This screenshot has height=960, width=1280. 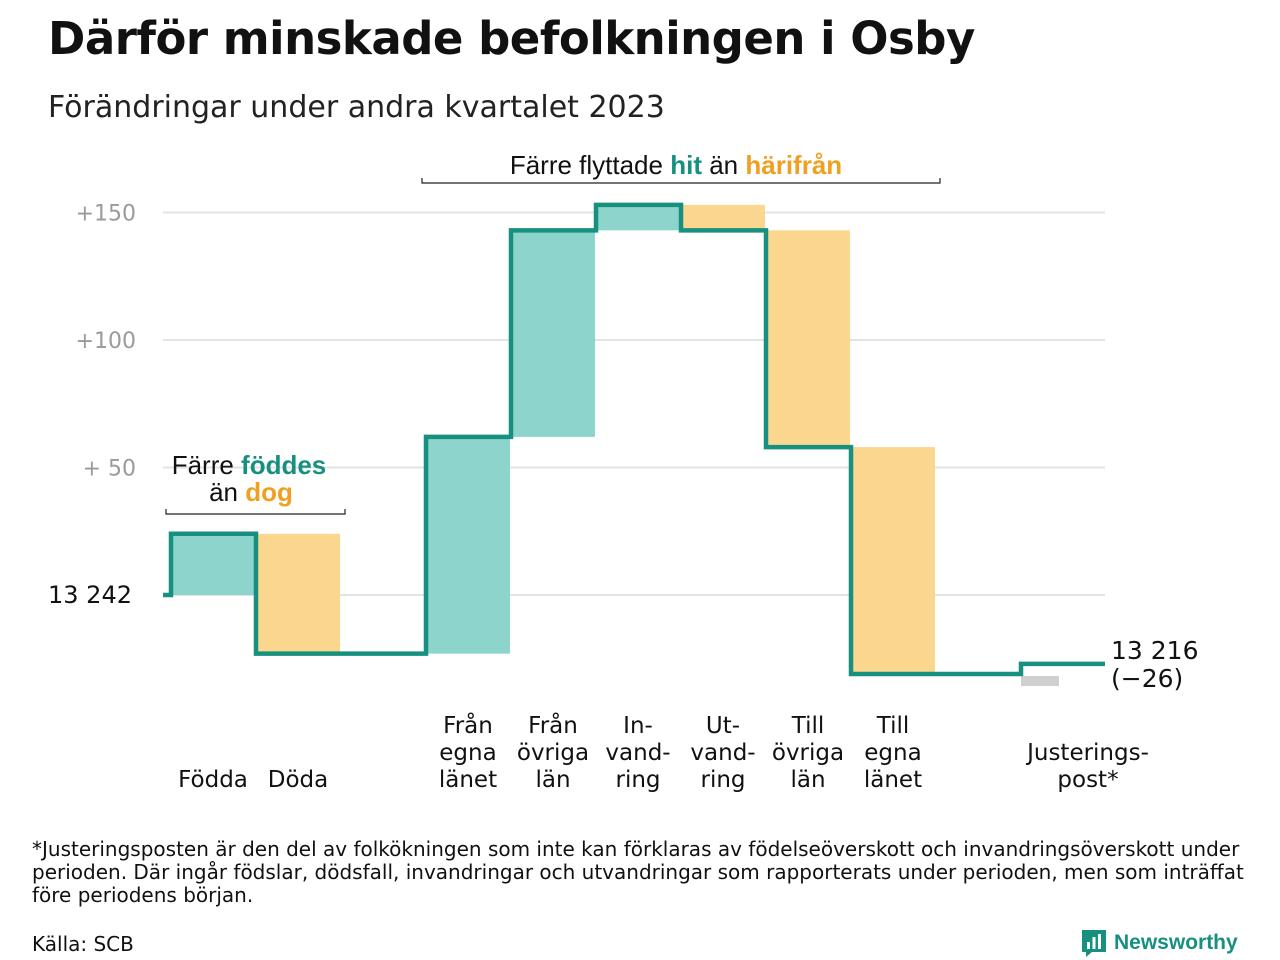 What do you see at coordinates (793, 165) in the screenshot?
I see `annotation-part: härifrån` at bounding box center [793, 165].